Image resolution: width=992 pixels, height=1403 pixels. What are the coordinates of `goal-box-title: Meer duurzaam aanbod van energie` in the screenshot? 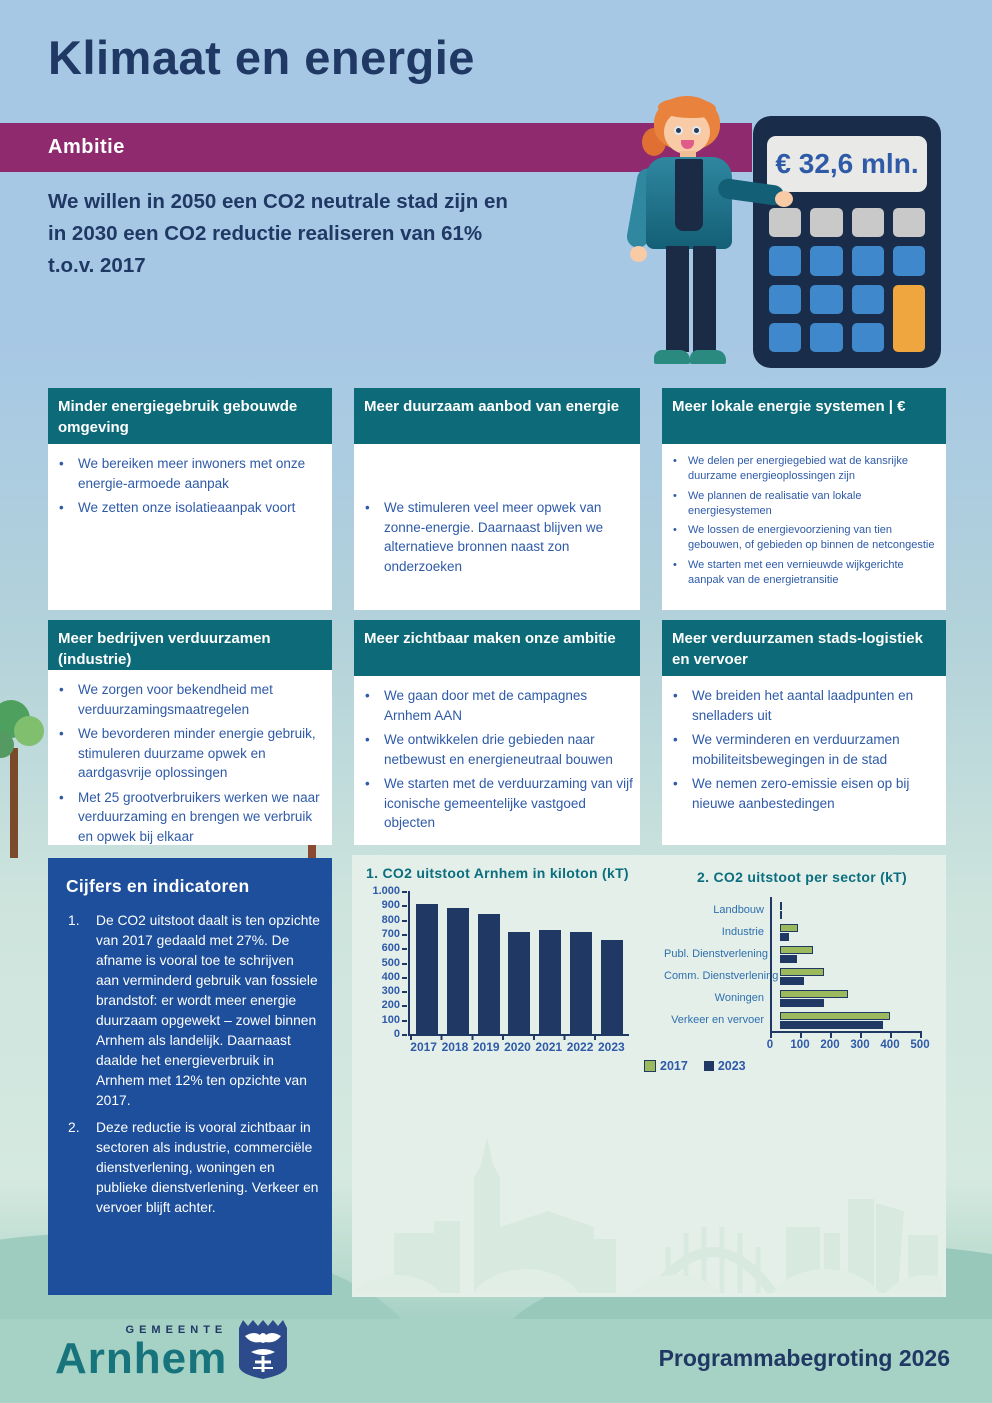 It's located at (497, 416).